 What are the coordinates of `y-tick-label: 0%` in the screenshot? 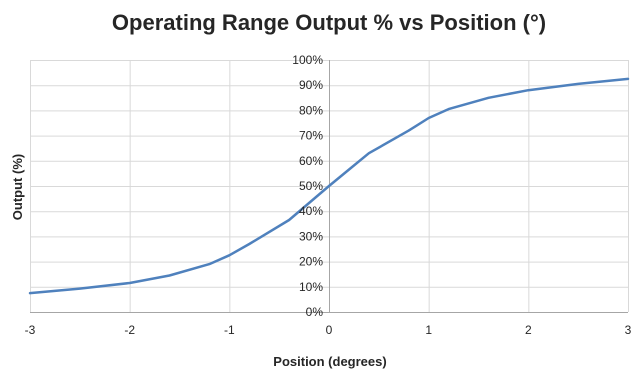 It's located at (315, 312).